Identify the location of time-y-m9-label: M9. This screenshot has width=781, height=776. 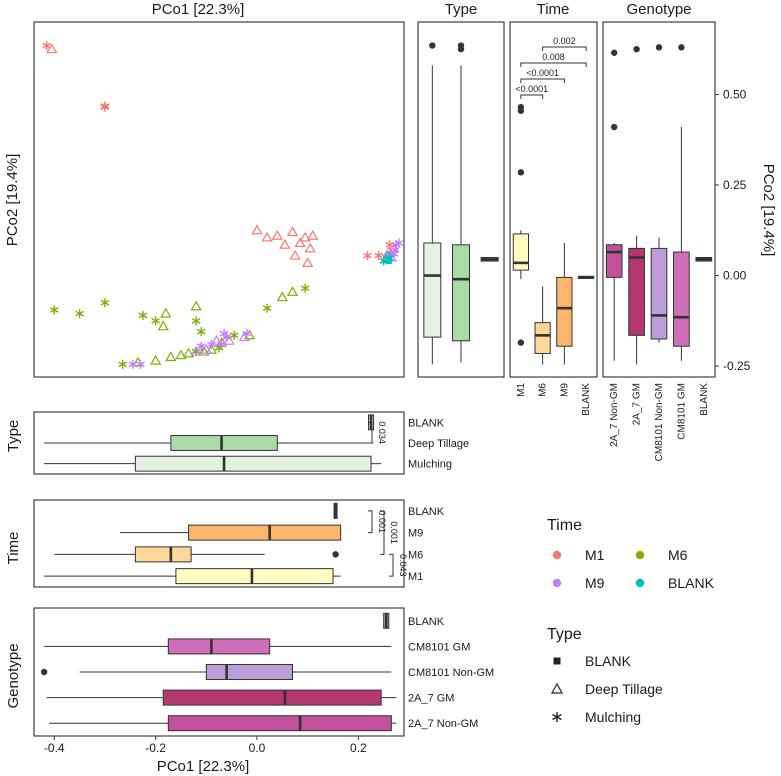
(564, 390).